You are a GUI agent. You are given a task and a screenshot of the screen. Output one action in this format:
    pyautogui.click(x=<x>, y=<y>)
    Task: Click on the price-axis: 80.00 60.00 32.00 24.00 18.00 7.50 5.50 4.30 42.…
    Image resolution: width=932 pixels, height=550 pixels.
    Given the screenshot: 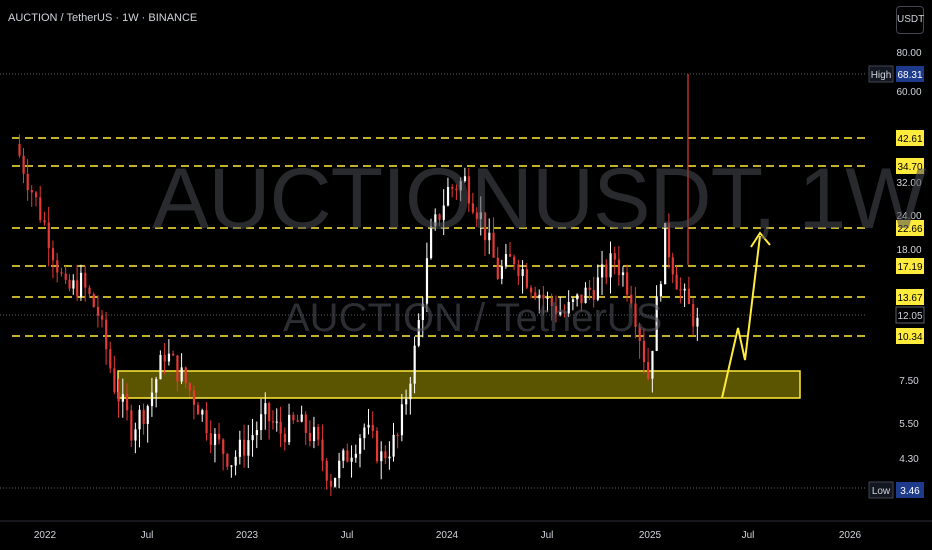 What is the action you would take?
    pyautogui.click(x=896, y=273)
    